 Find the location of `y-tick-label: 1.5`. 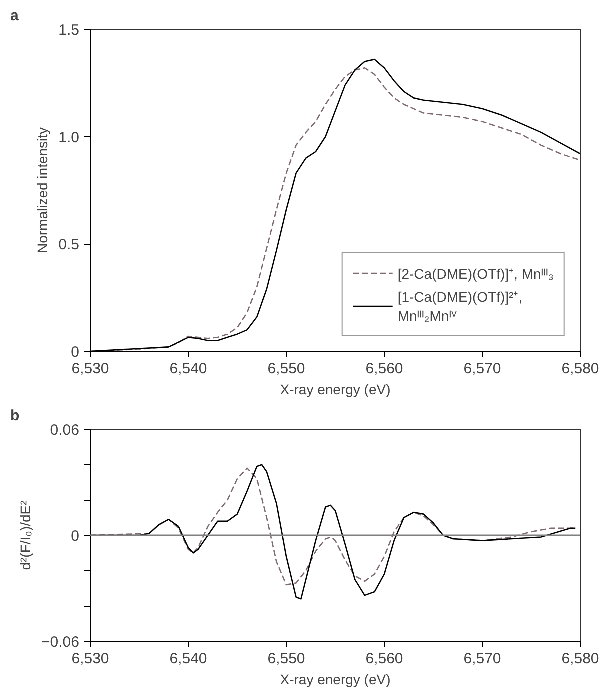

y-tick-label: 1.5 is located at coordinates (69, 30).